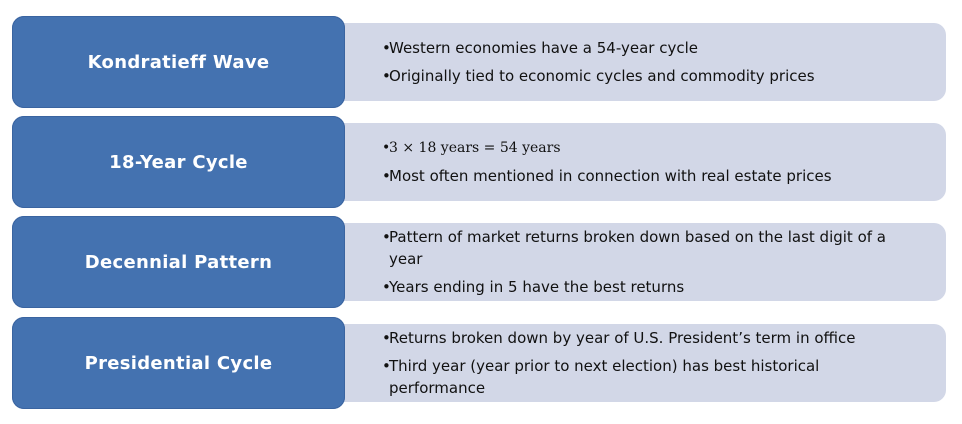 Image resolution: width=962 pixels, height=424 pixels. I want to click on bullet-text: Years ending in 5 have the best returns, so click(537, 287).